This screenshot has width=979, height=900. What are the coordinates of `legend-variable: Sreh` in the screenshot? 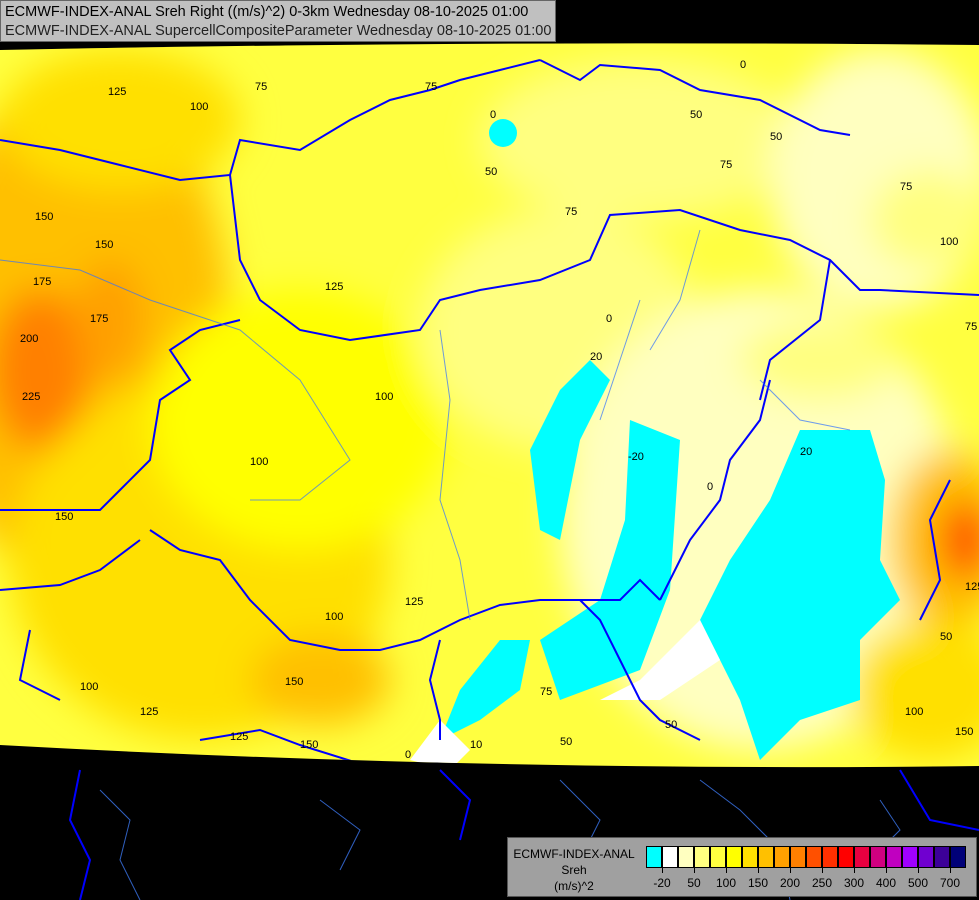 It's located at (574, 870).